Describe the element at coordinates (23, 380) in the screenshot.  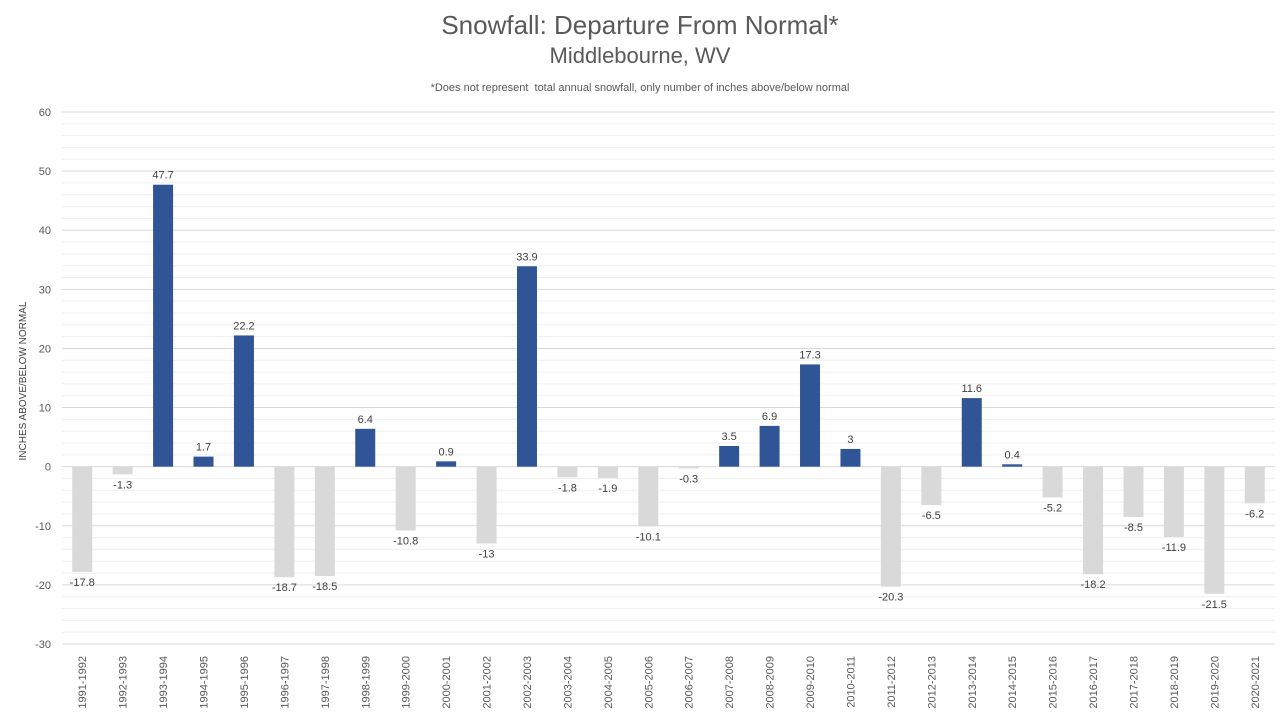
I see `y-axis-label: INCHES ABOVE/BELOW NORMAL` at that location.